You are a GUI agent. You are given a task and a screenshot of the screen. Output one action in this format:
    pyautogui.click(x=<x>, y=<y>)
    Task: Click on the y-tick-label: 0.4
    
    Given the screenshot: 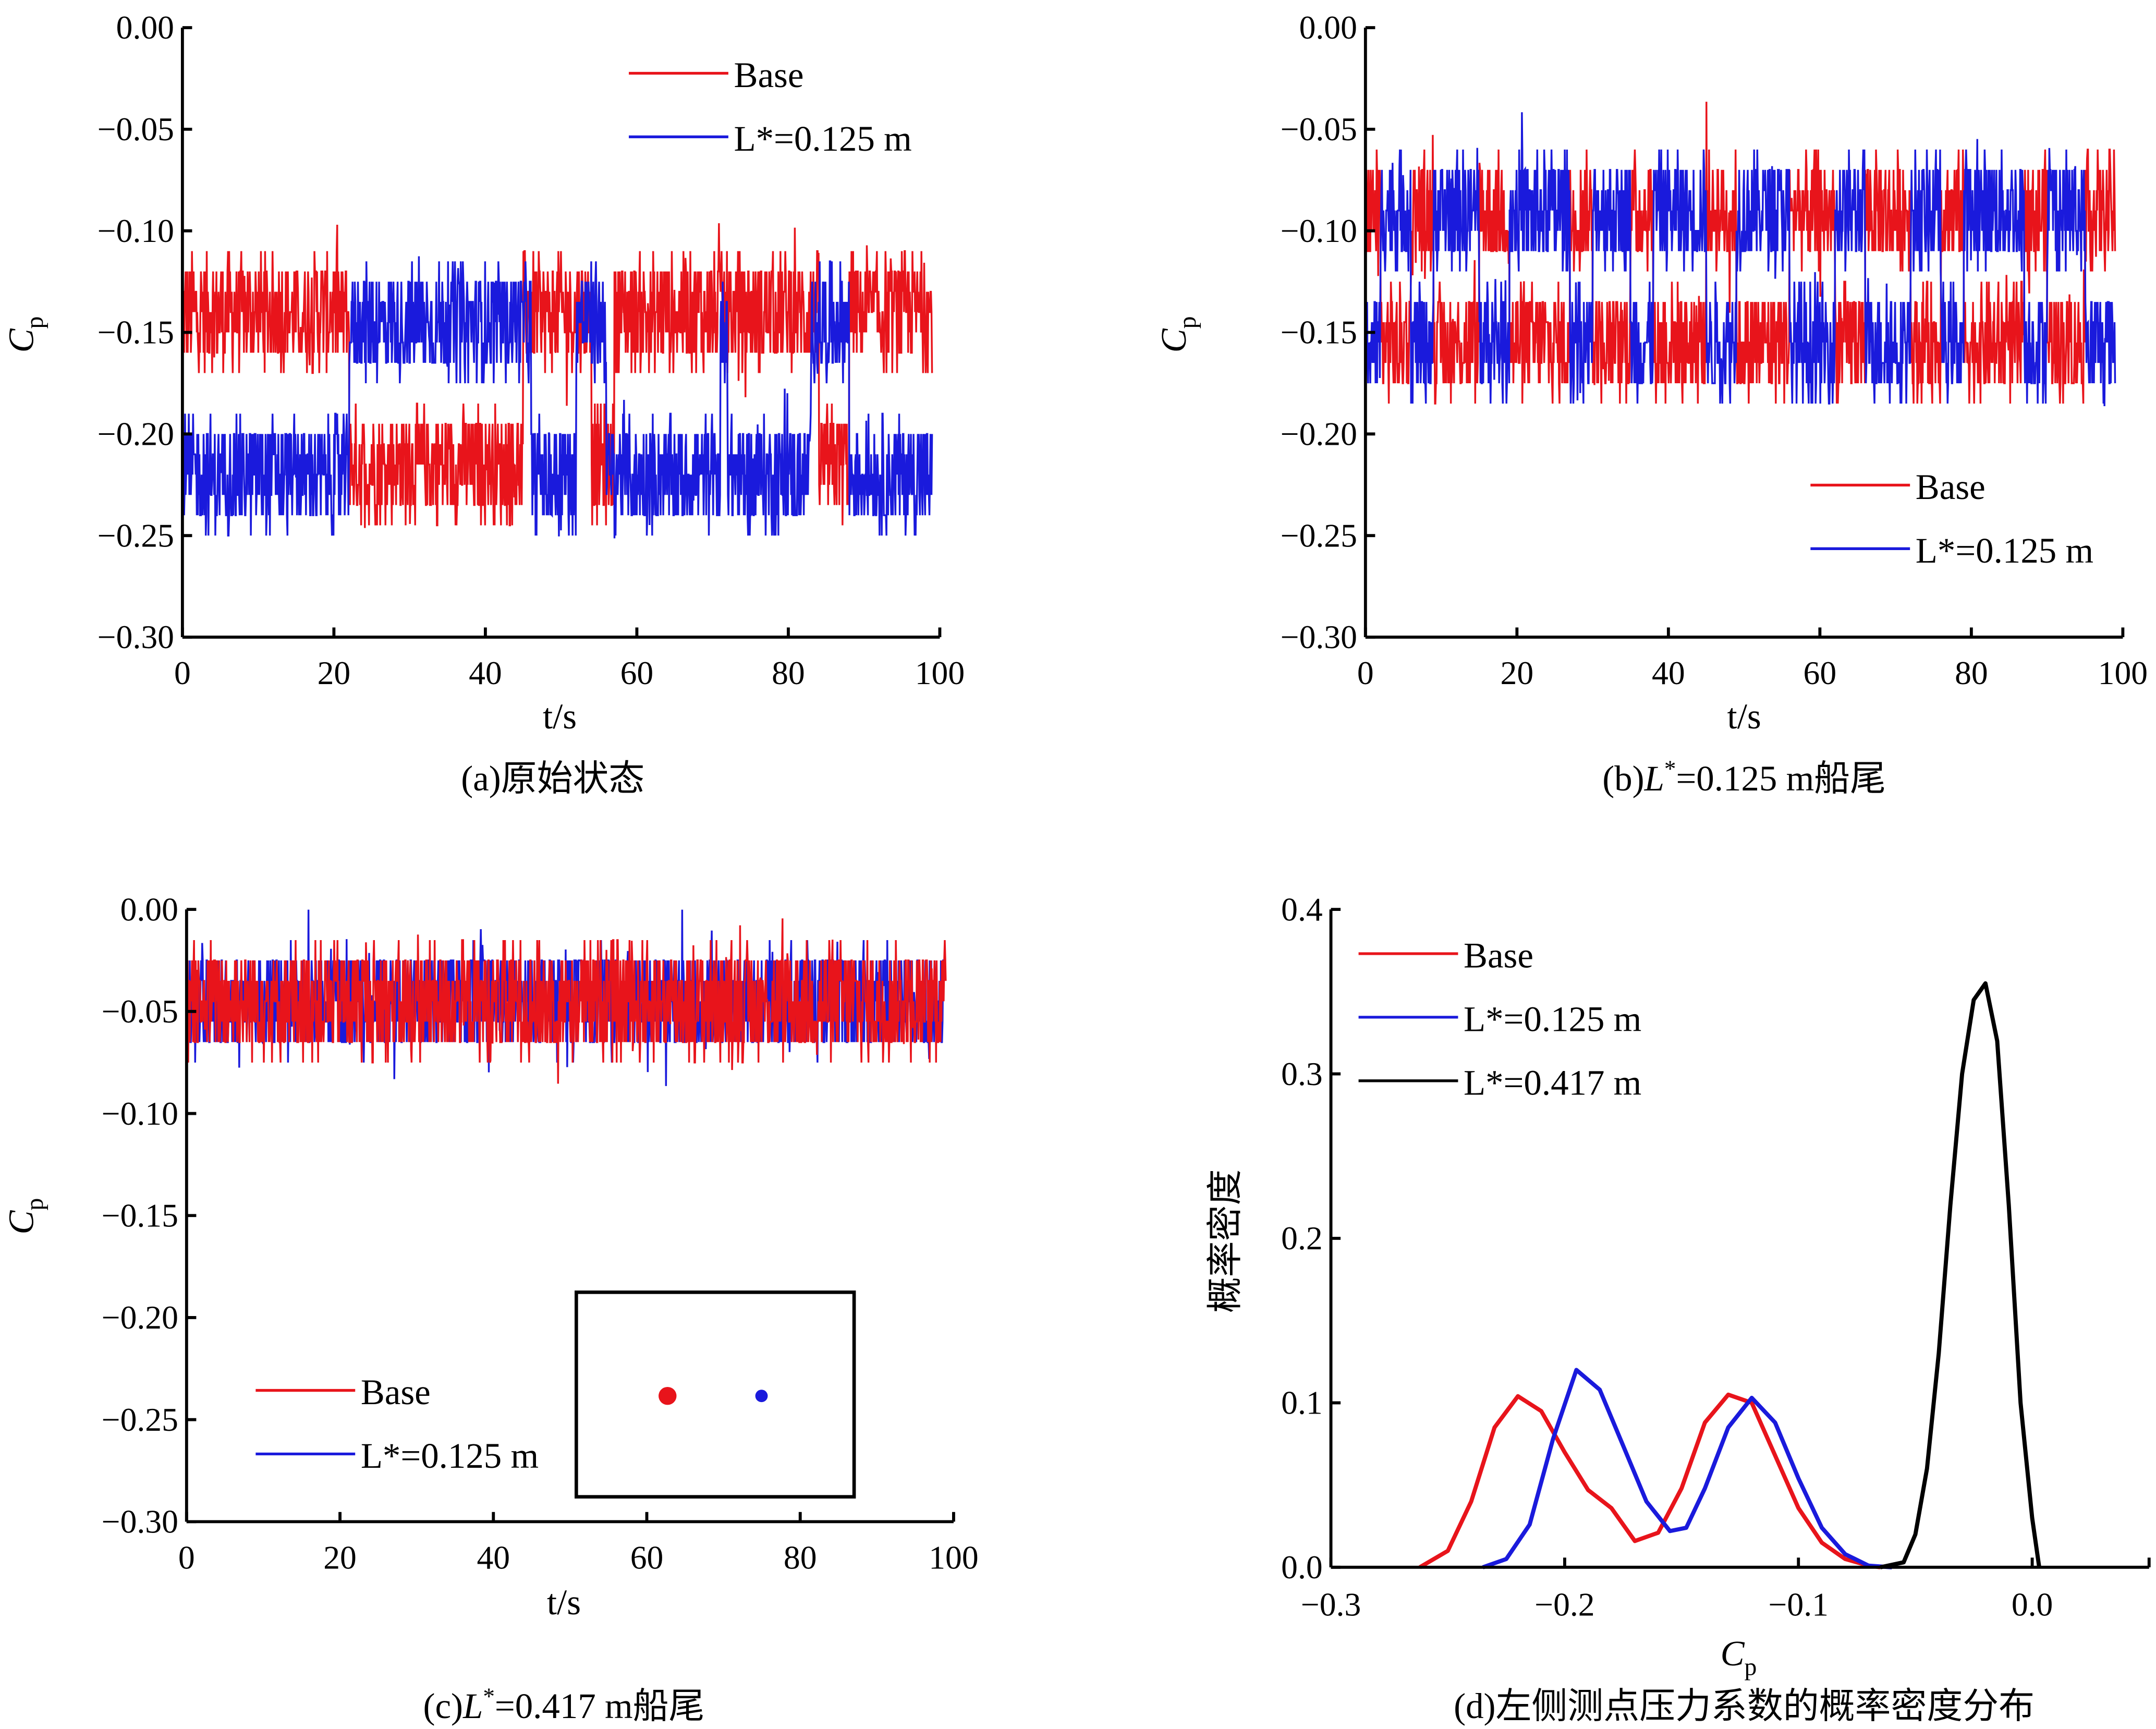 What is the action you would take?
    pyautogui.click(x=1302, y=909)
    